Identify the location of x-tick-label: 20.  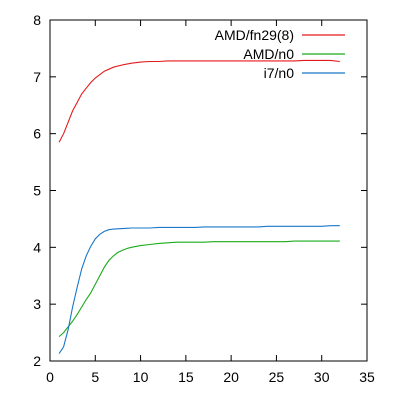
(231, 377).